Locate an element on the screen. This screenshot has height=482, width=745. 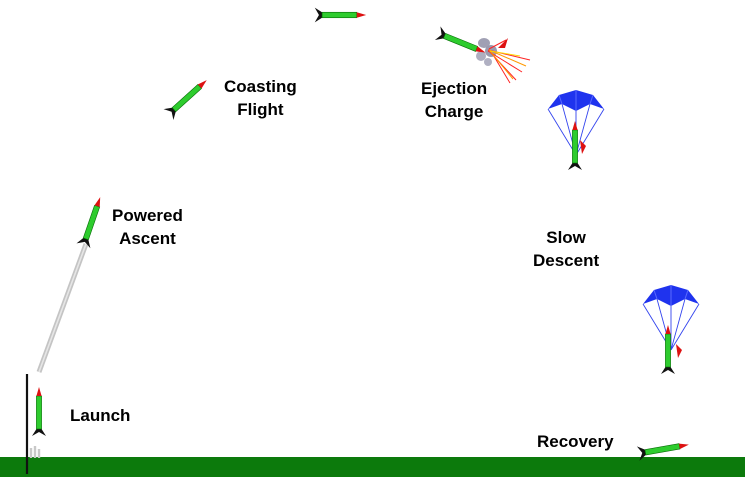
label-recovery: Recovery is located at coordinates (575, 441).